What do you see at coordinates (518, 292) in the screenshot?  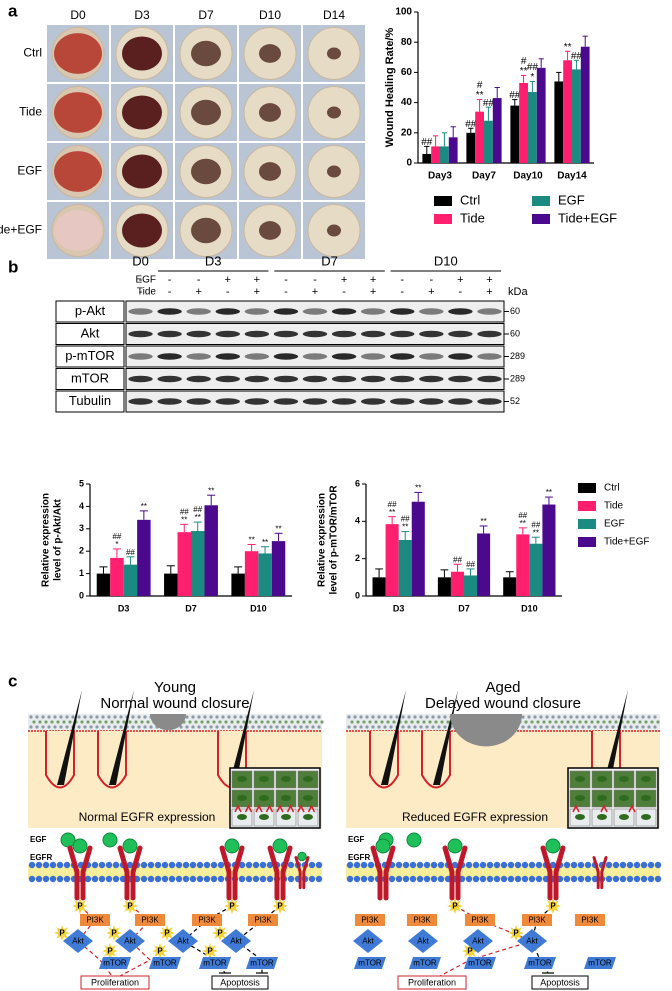 I see `unit-label: kDa` at bounding box center [518, 292].